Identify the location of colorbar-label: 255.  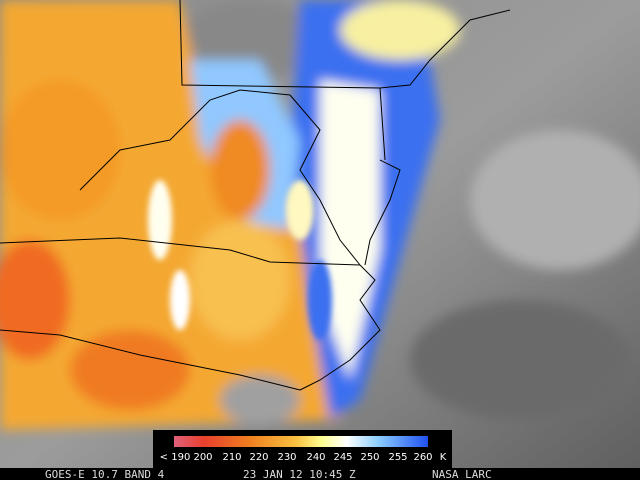
(397, 457).